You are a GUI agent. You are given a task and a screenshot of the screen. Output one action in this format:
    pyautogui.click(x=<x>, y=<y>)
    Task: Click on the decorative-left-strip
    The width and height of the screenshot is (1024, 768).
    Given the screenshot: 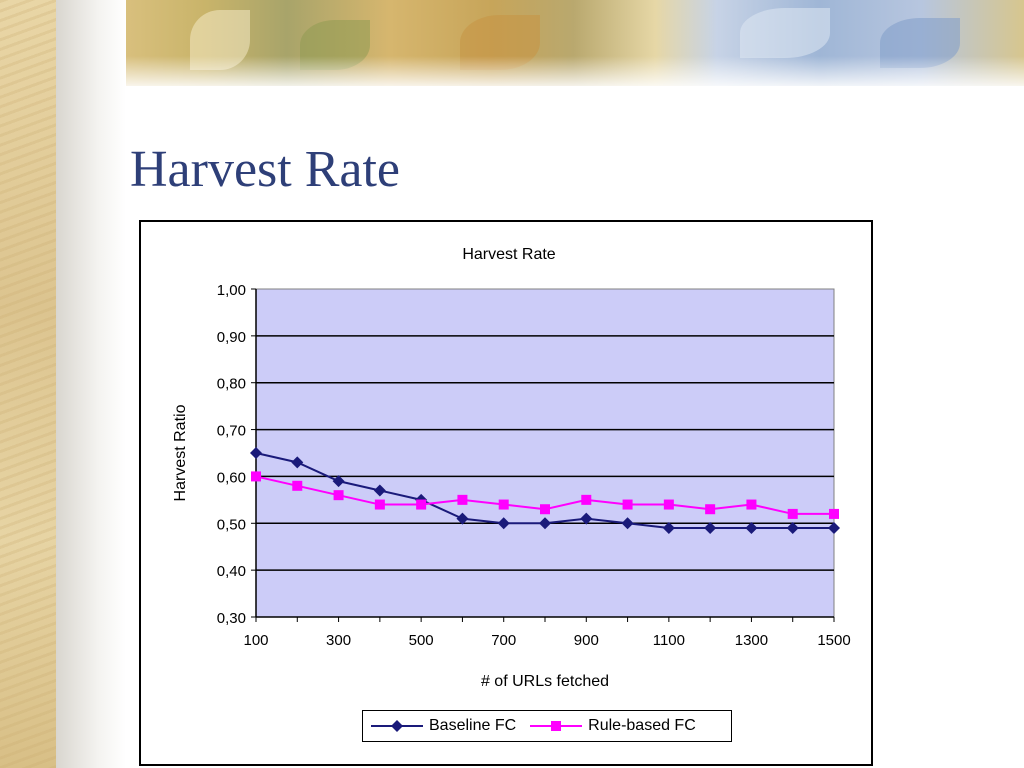 What is the action you would take?
    pyautogui.click(x=28, y=384)
    